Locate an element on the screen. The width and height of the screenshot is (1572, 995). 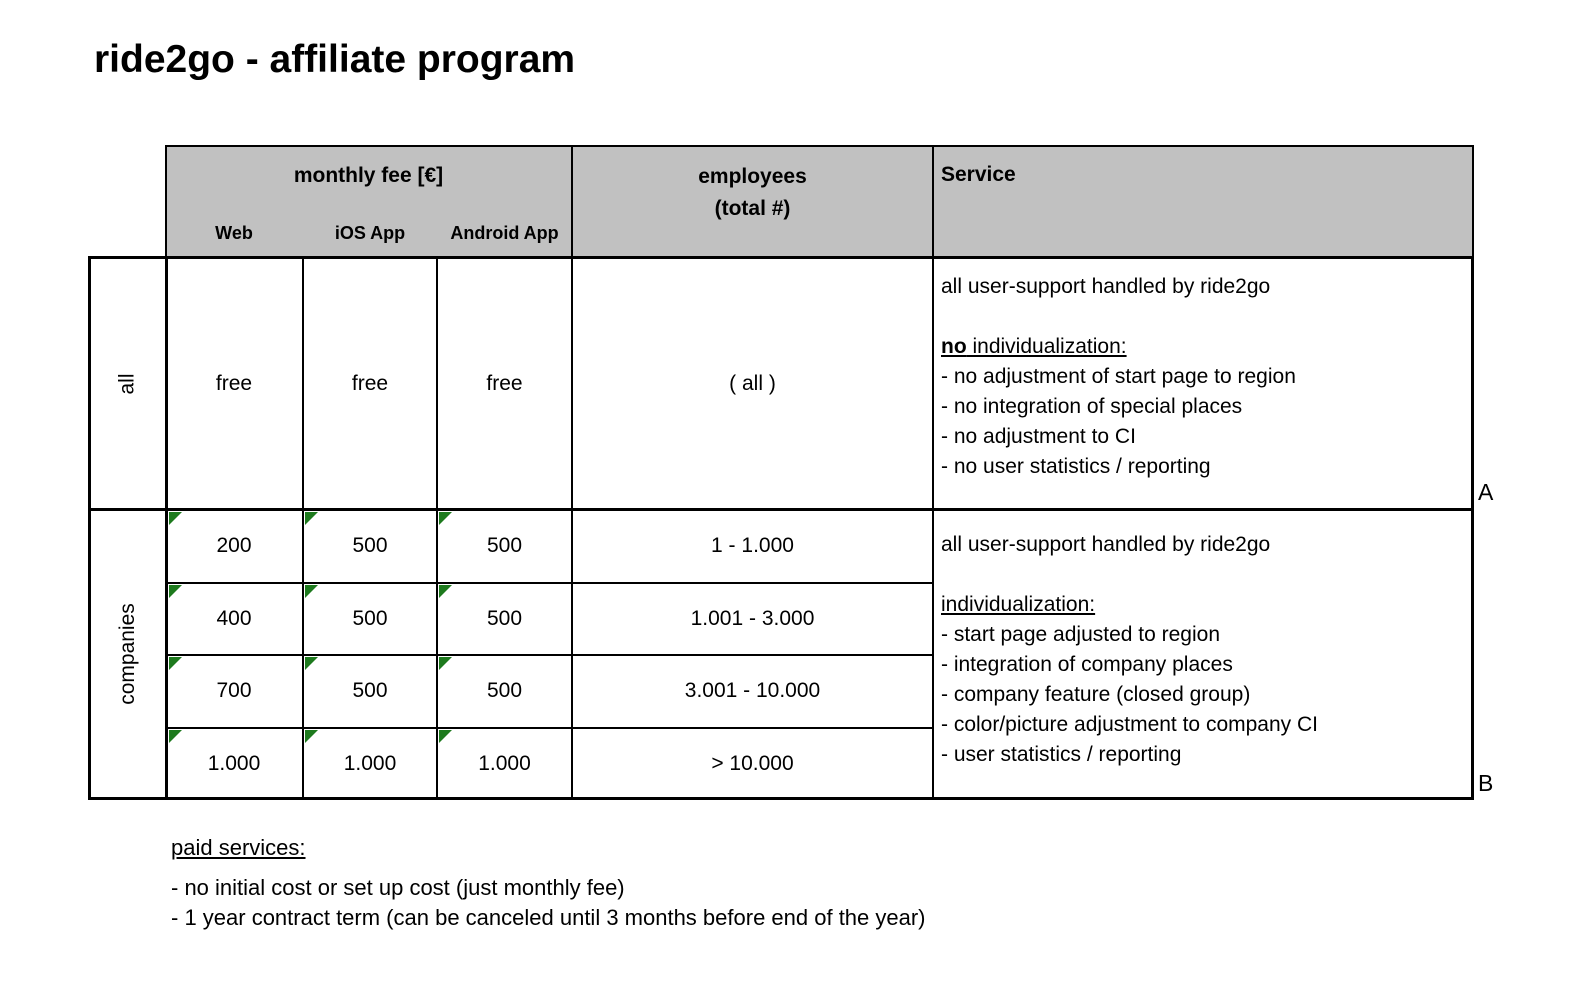
divider-companies-row2-row3 is located at coordinates (550, 655).